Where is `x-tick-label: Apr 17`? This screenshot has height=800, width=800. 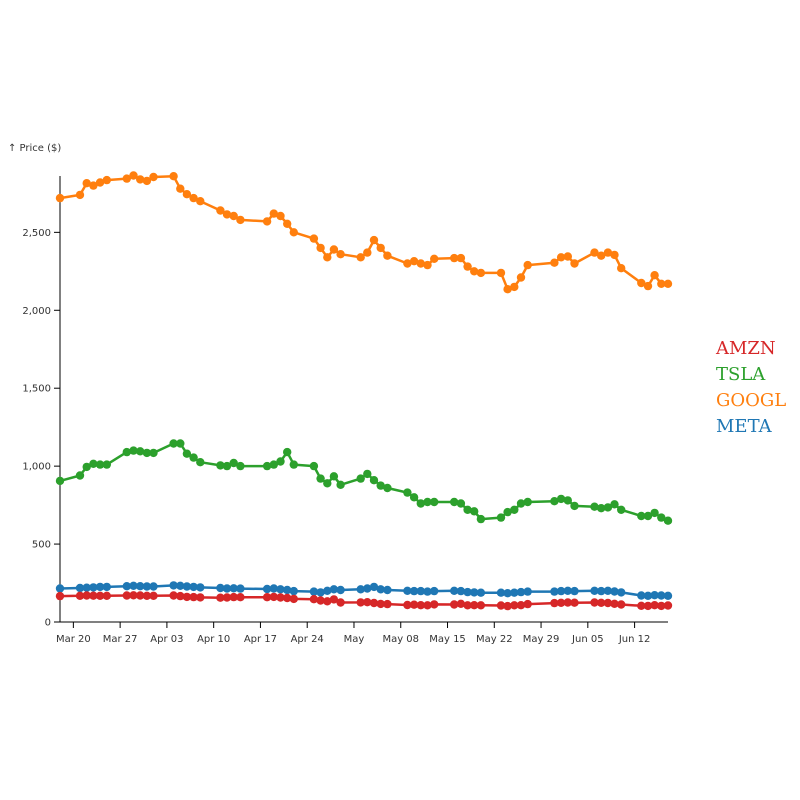
x-tick-label: Apr 17 is located at coordinates (260, 639).